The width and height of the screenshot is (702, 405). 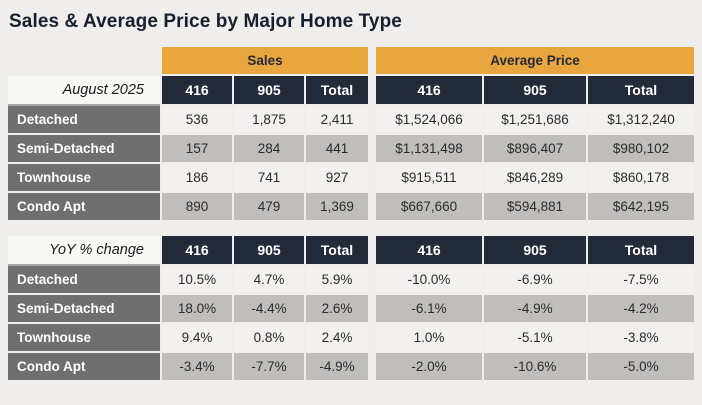 What do you see at coordinates (197, 119) in the screenshot?
I see `table-cell: 536` at bounding box center [197, 119].